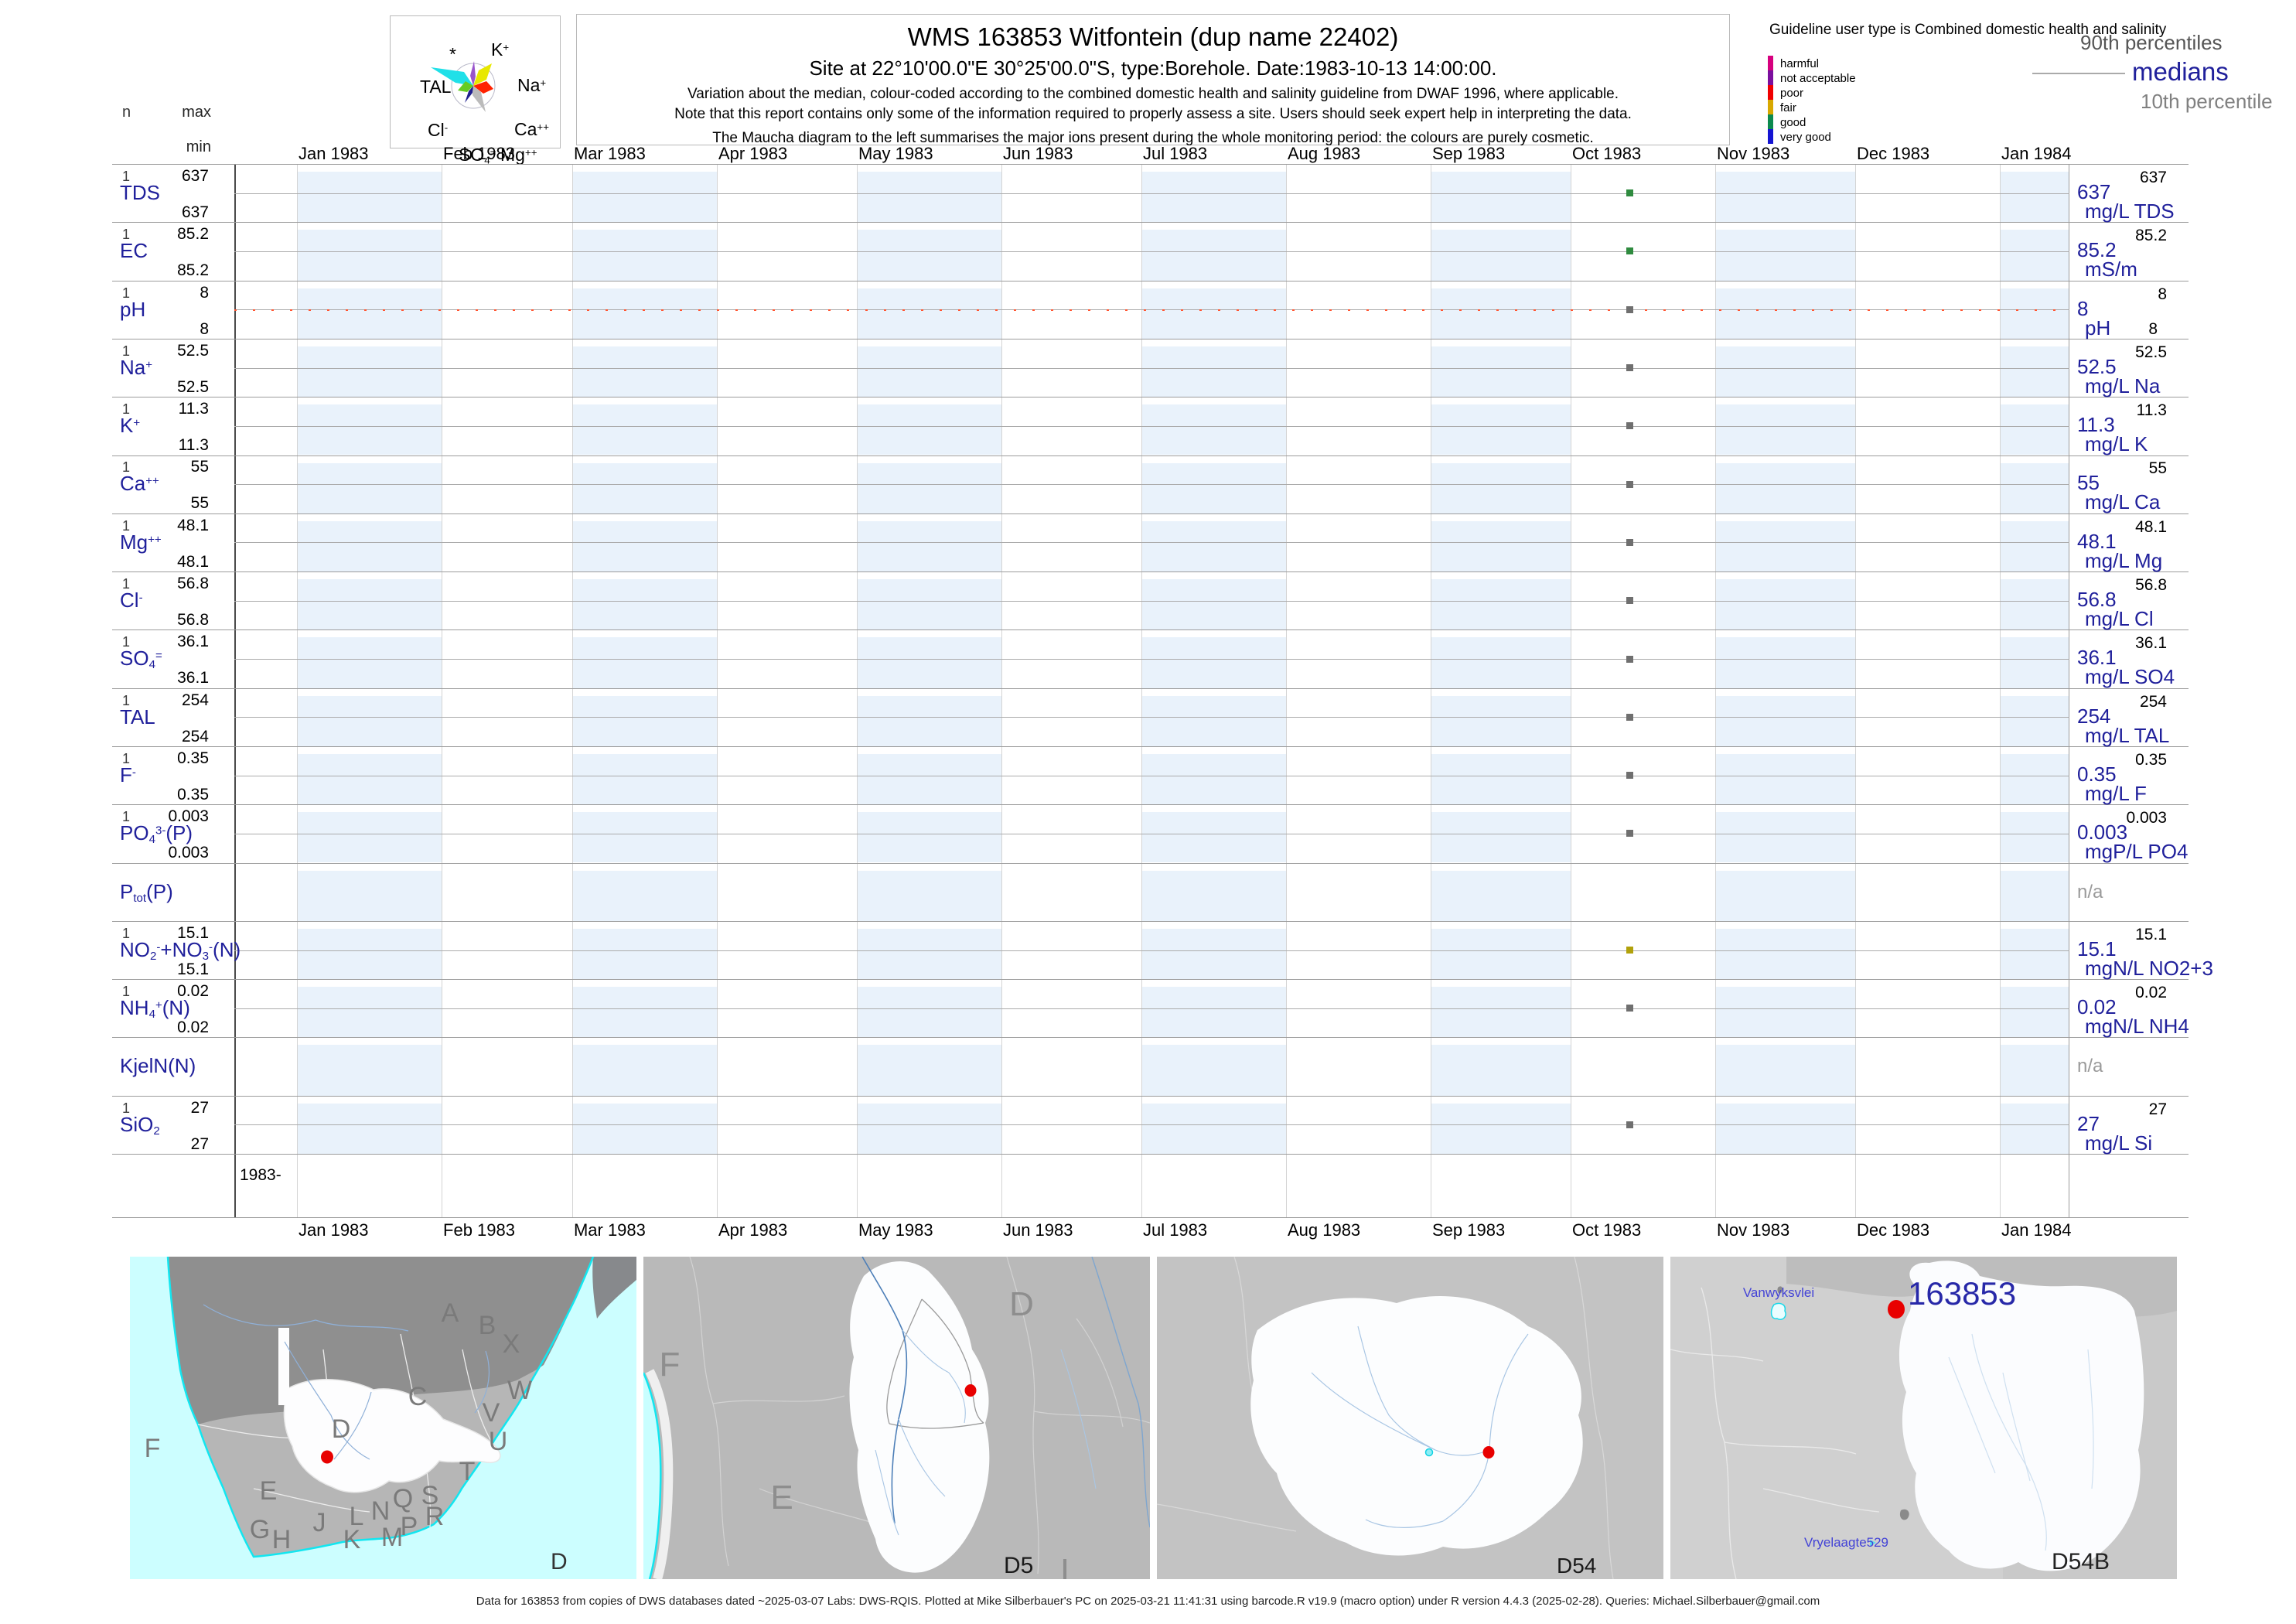 The image size is (2296, 1624). Describe the element at coordinates (1606, 153) in the screenshot. I see `month-label-top: Oct 1983` at that location.